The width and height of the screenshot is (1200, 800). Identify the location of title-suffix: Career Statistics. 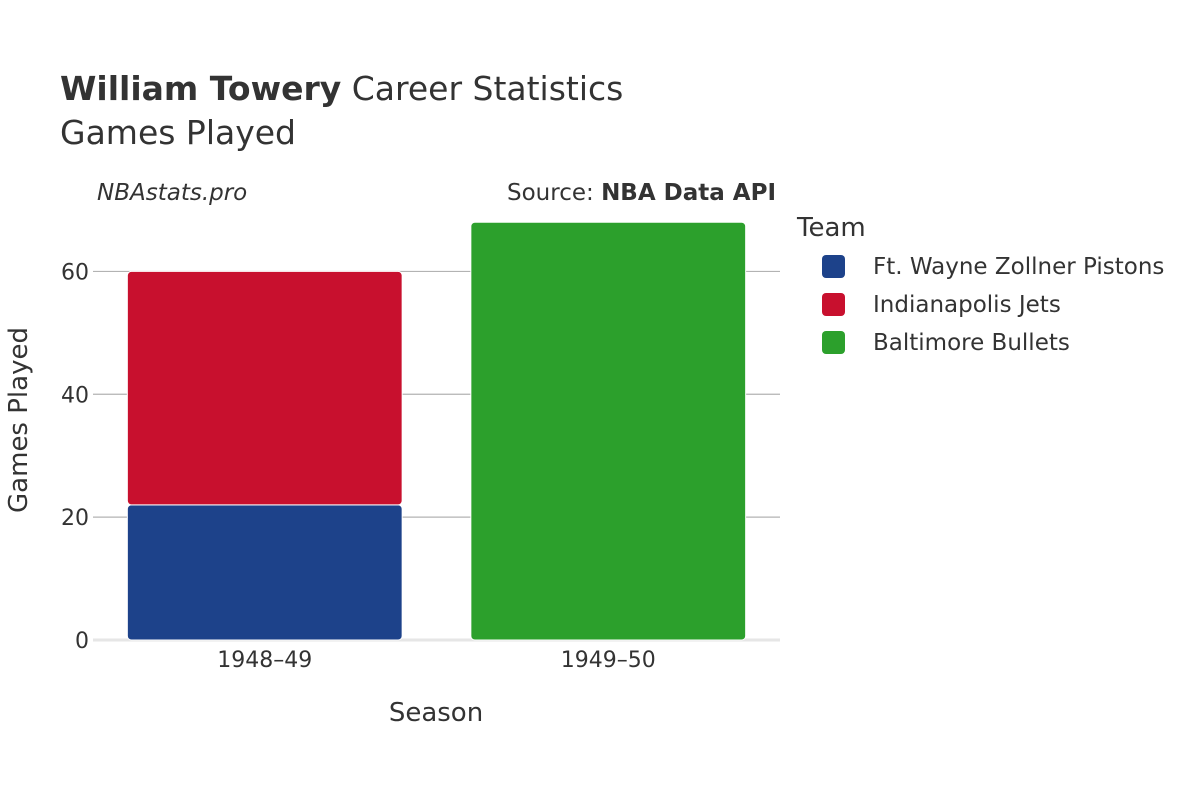
(482, 88).